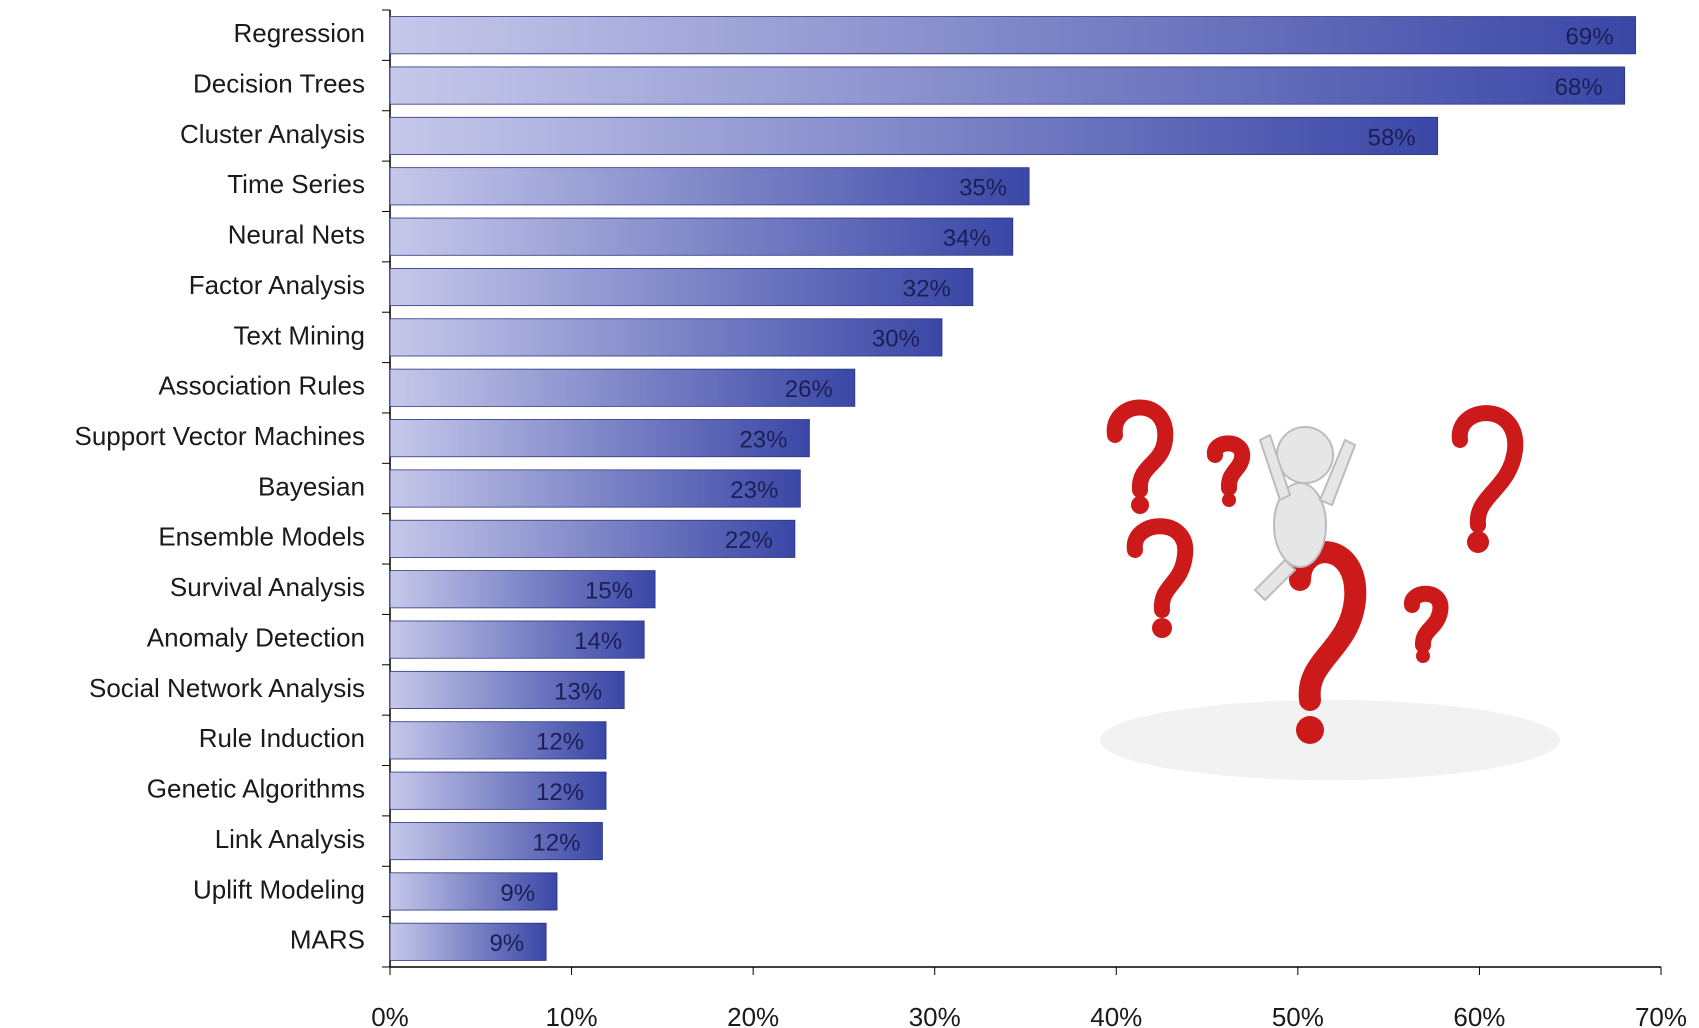 The width and height of the screenshot is (1699, 1028). I want to click on value-label: 68%, so click(1579, 87).